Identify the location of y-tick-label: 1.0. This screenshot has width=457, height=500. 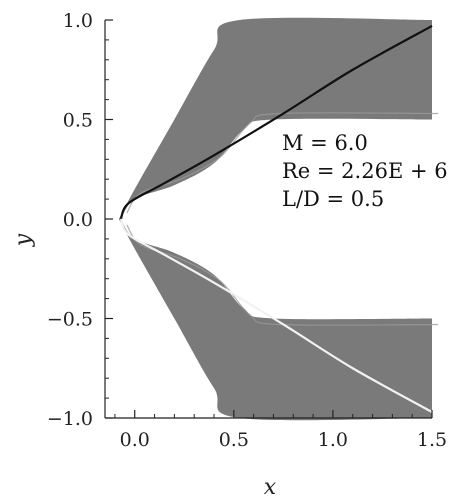
(78, 21).